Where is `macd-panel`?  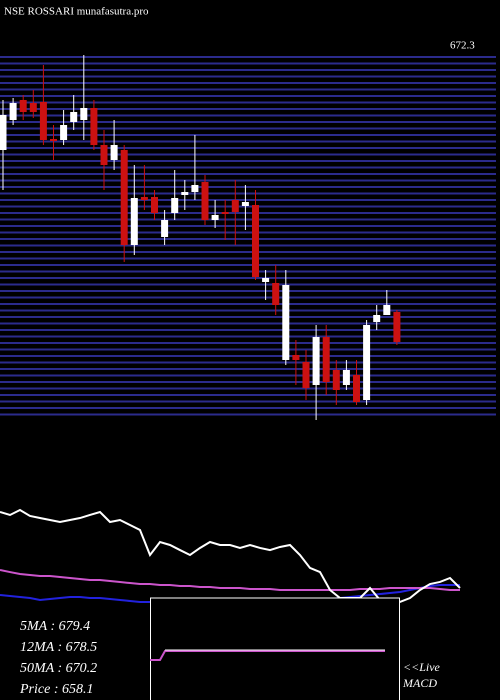
macd-panel is located at coordinates (275, 649).